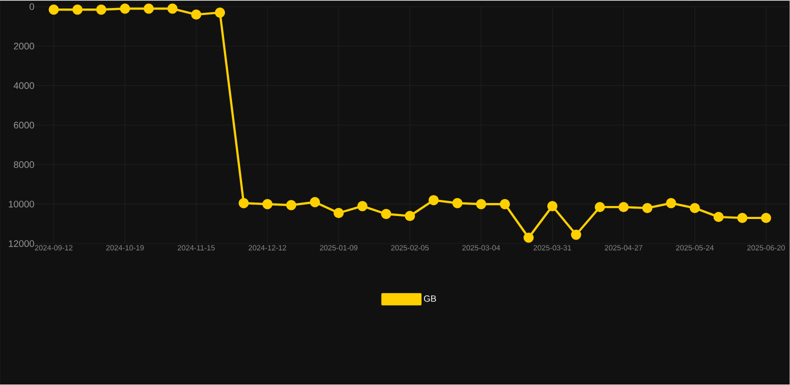  Describe the element at coordinates (24, 86) in the screenshot. I see `y-tick-label: 4000` at that location.